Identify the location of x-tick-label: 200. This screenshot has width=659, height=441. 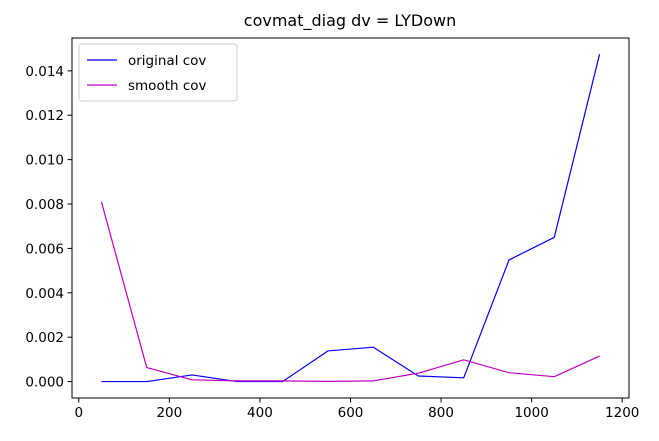
(169, 413).